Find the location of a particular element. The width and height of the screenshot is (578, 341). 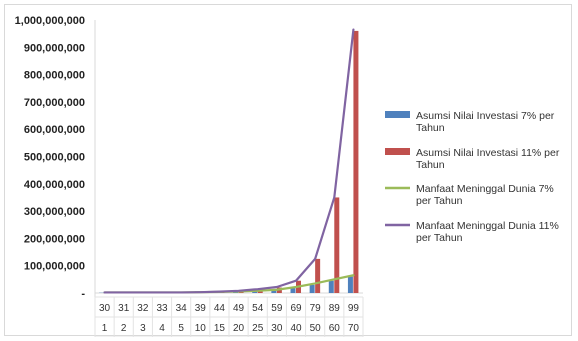

x-category-year: 40 is located at coordinates (296, 328).